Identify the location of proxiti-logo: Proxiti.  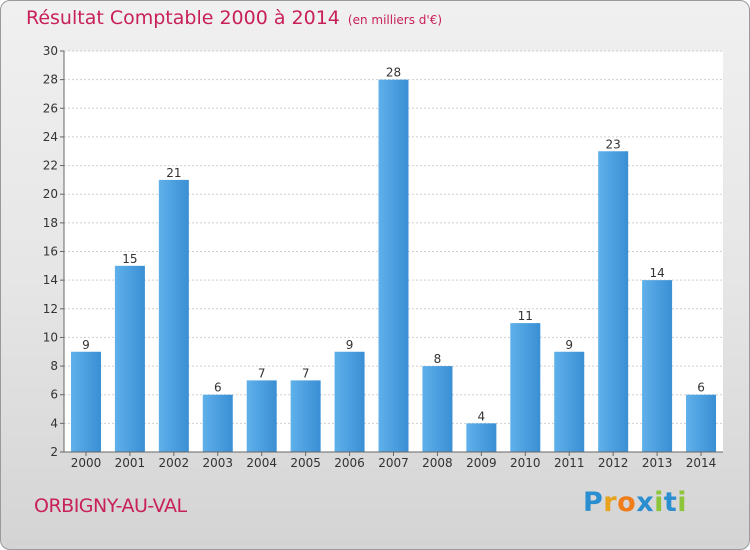
(635, 502).